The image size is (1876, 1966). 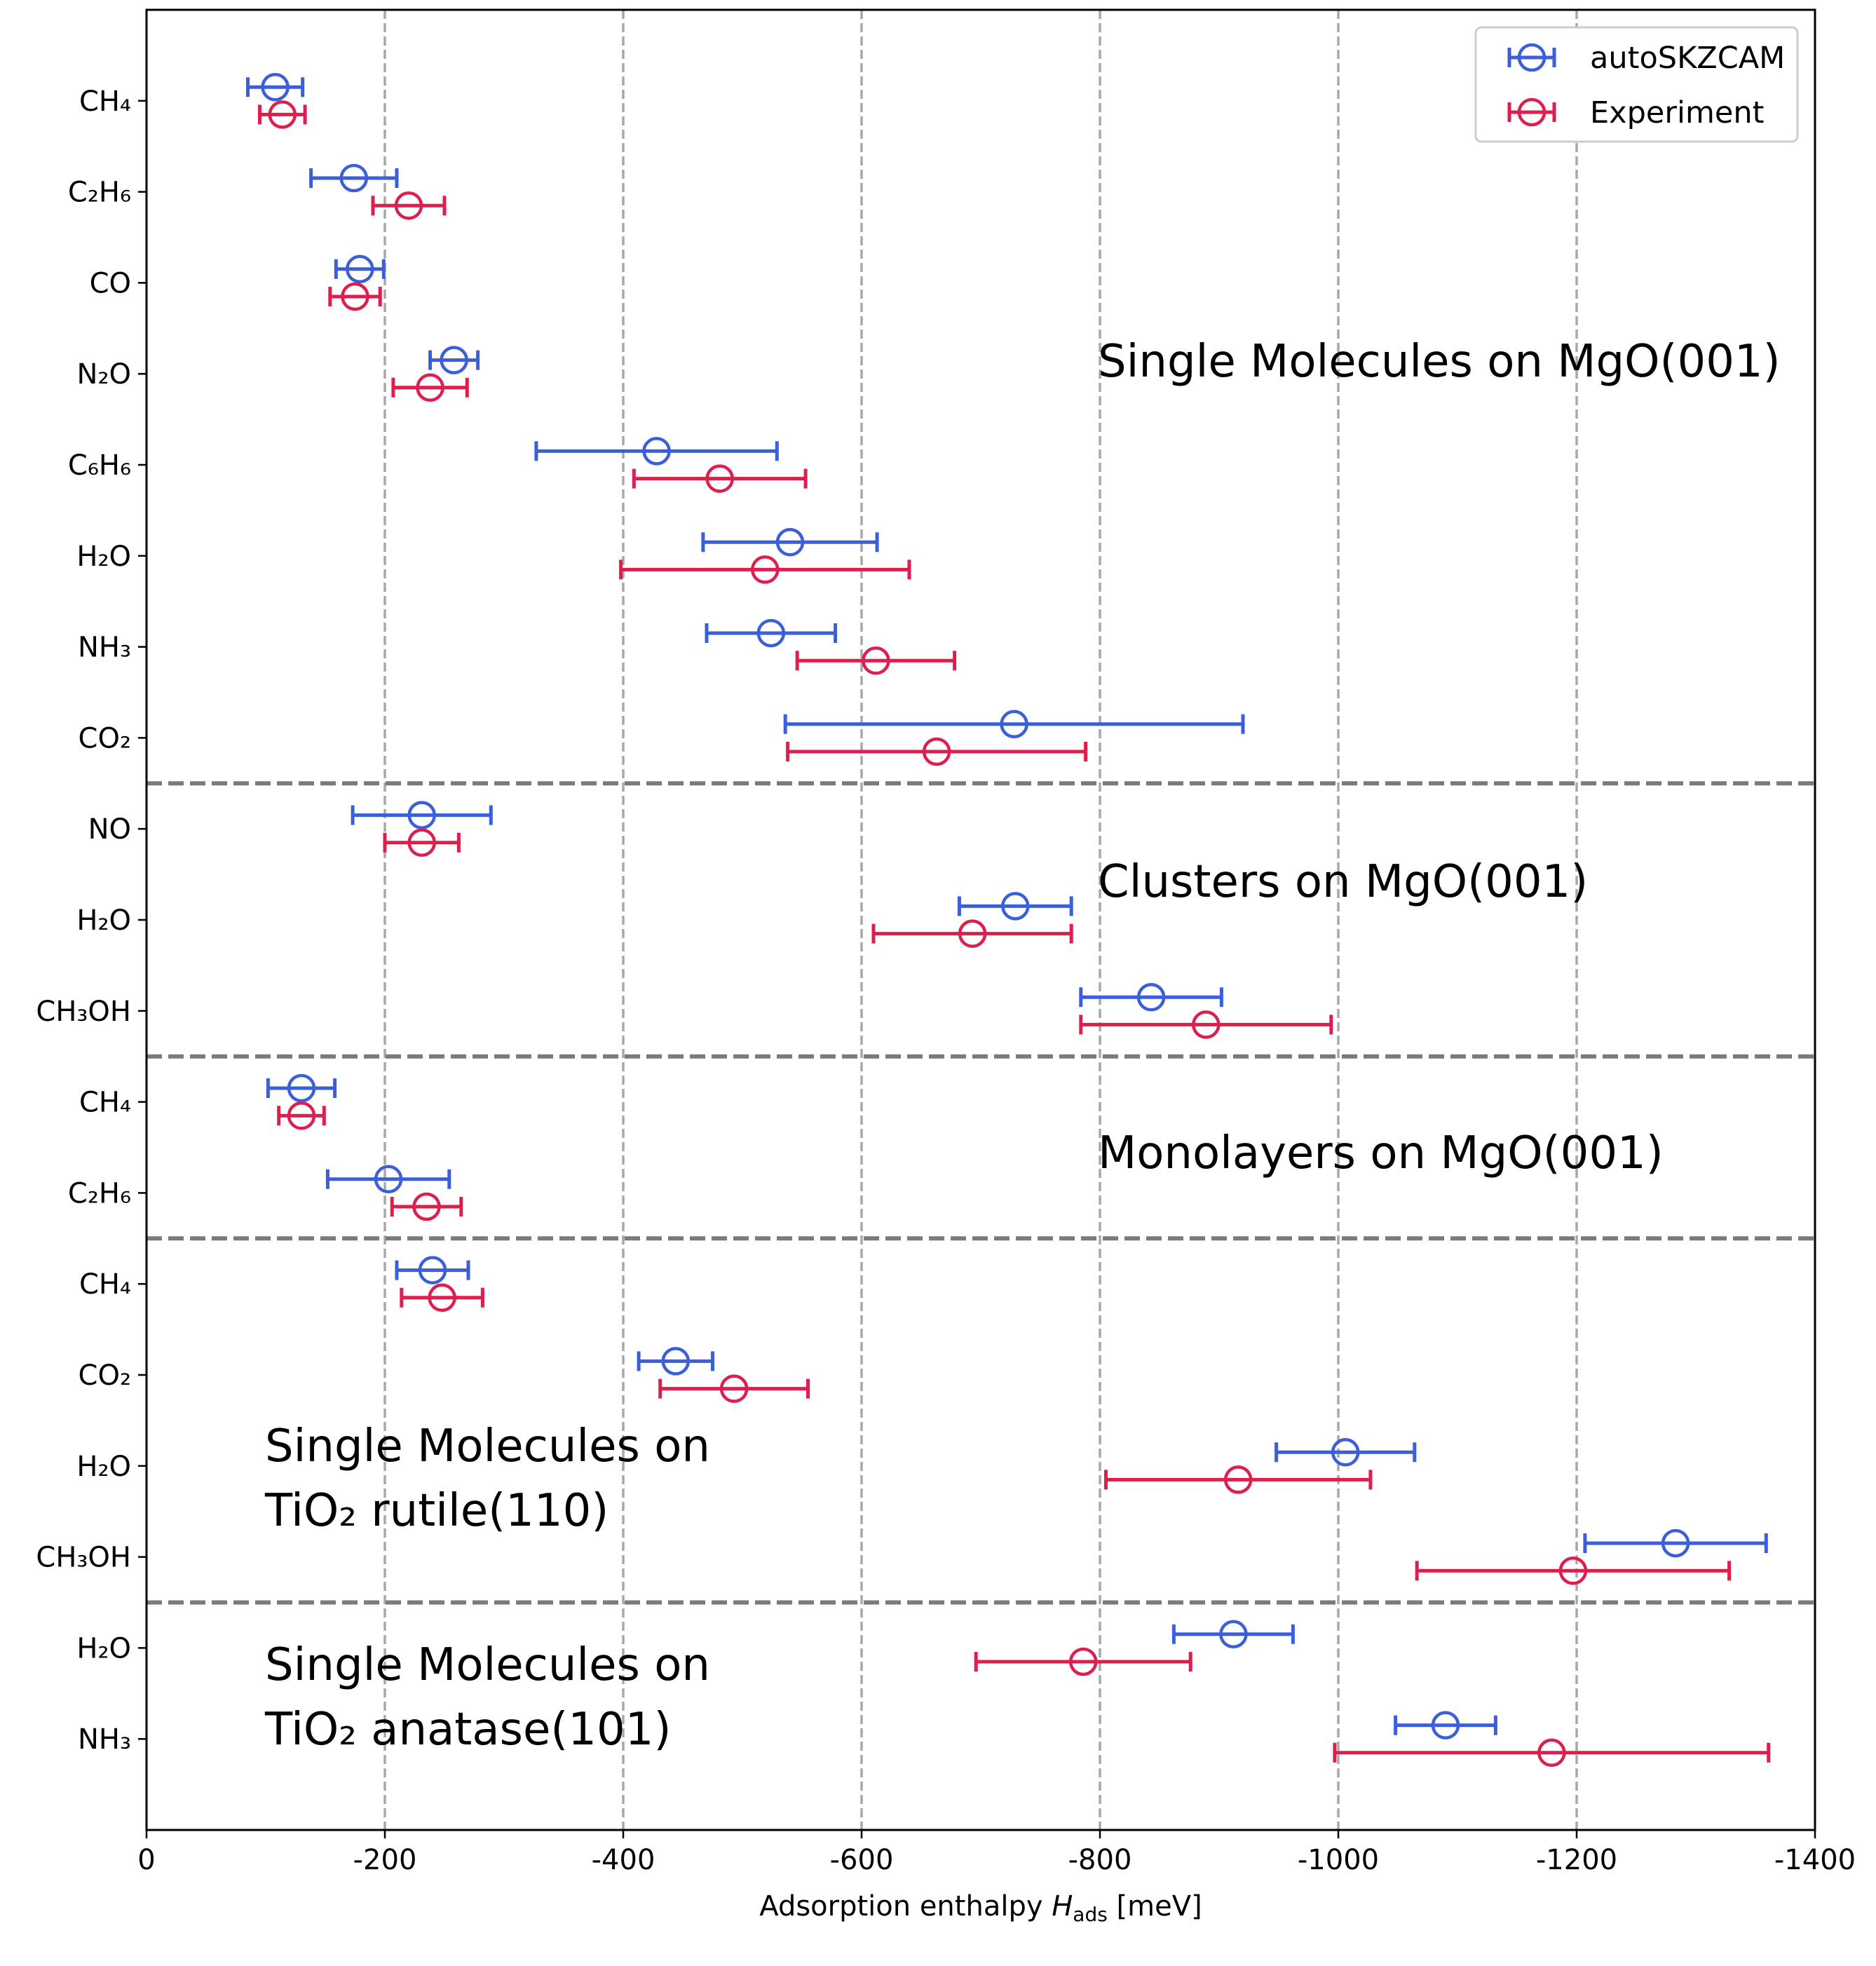 I want to click on x-axis-label-part: ads, so click(x=1090, y=1915).